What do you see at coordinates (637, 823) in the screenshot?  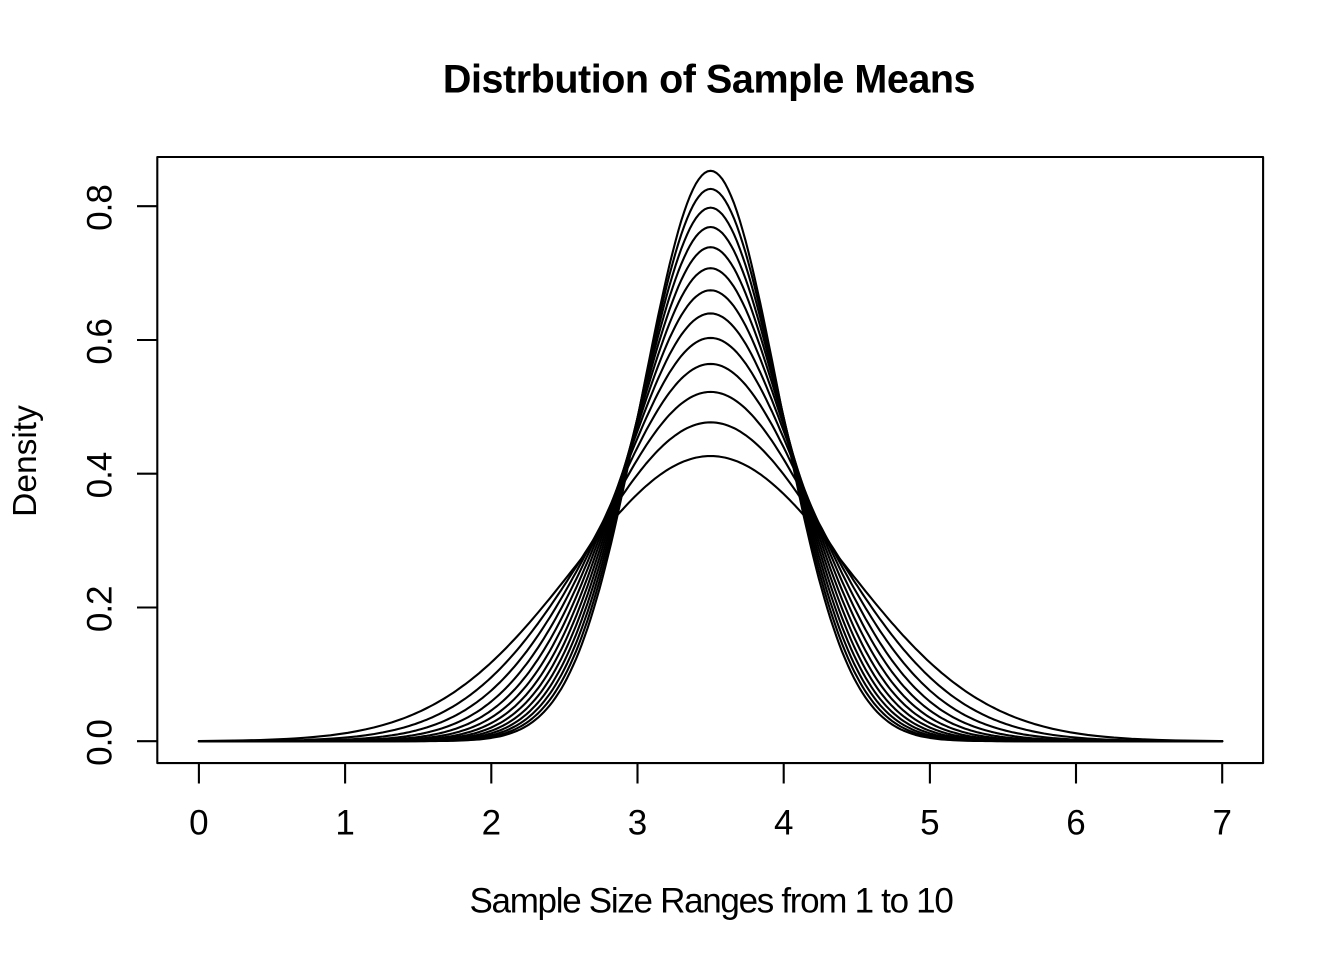 I see `svg-text: 3` at bounding box center [637, 823].